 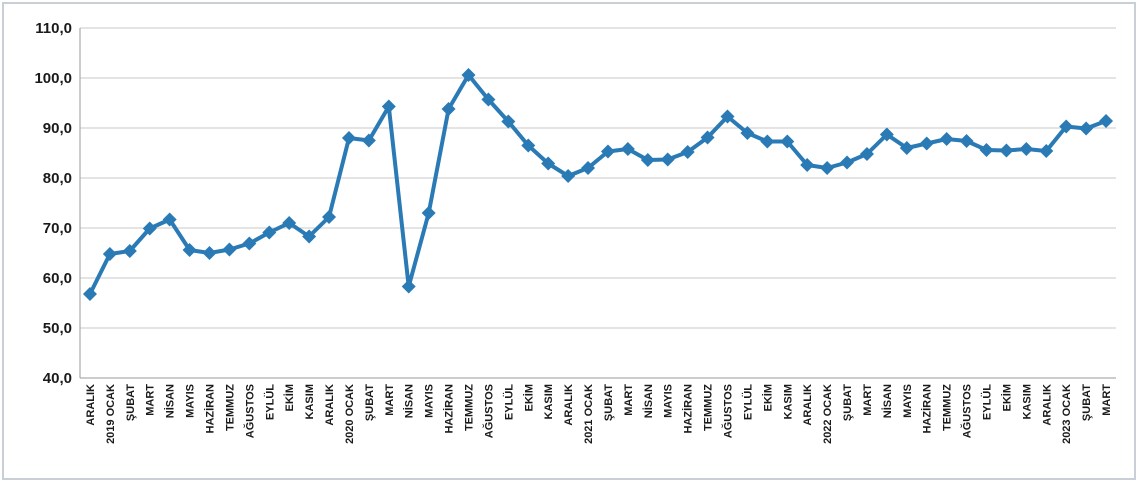 I want to click on x-tick-label: 2021 OCAK, so click(x=589, y=414).